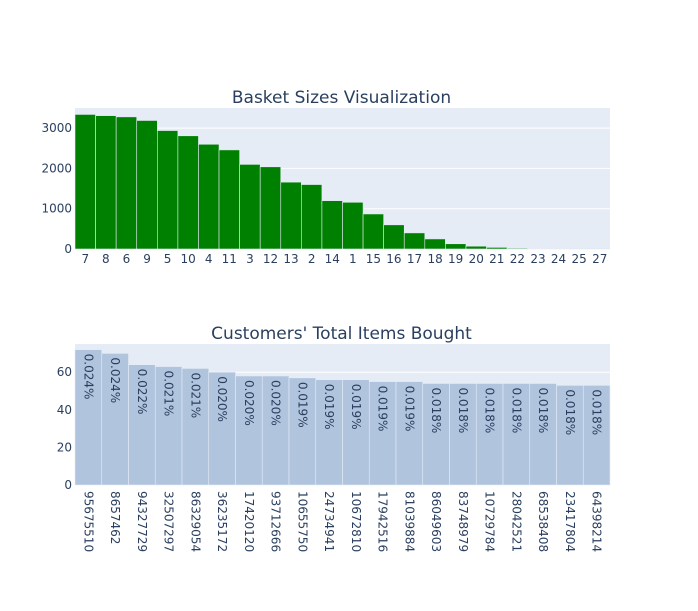  Describe the element at coordinates (56, 209) in the screenshot. I see `y-tick-label: 1000` at that location.